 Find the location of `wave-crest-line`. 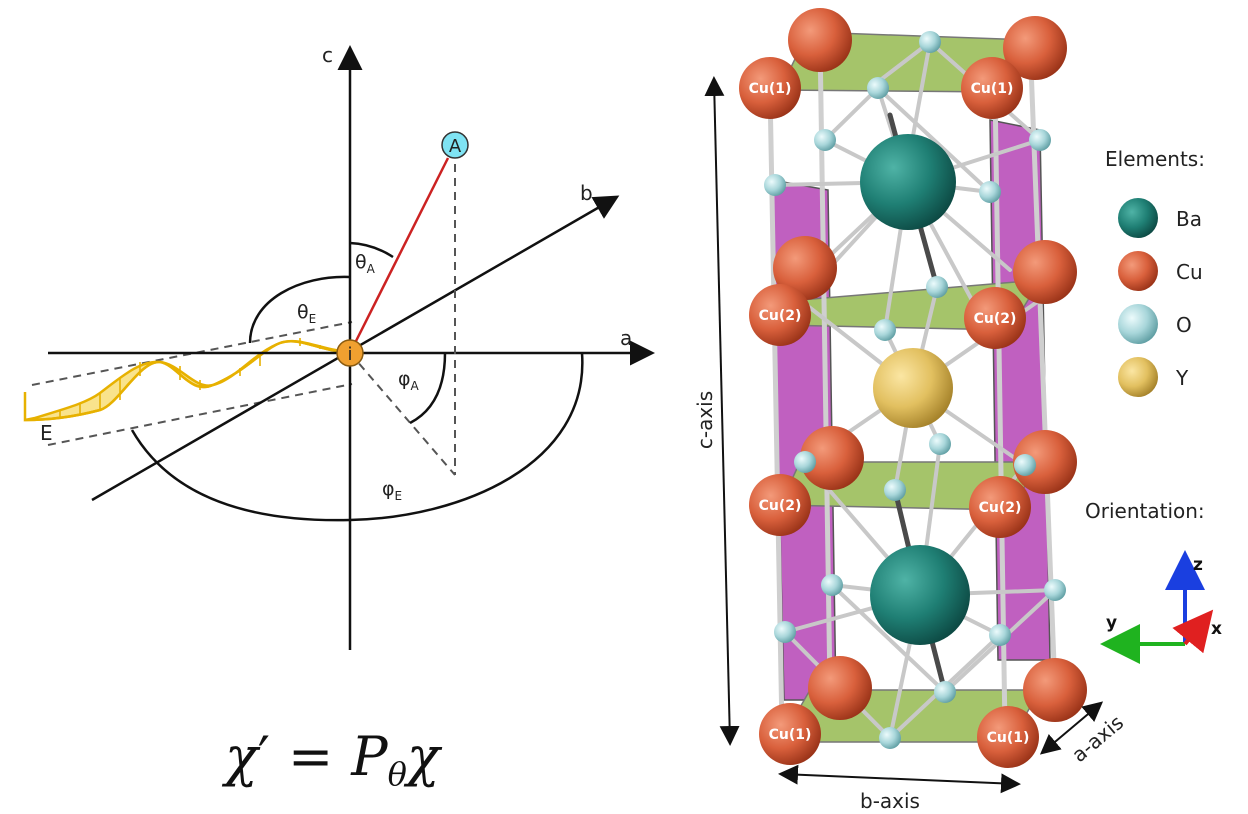

wave-crest-line is located at coordinates (187, 381).